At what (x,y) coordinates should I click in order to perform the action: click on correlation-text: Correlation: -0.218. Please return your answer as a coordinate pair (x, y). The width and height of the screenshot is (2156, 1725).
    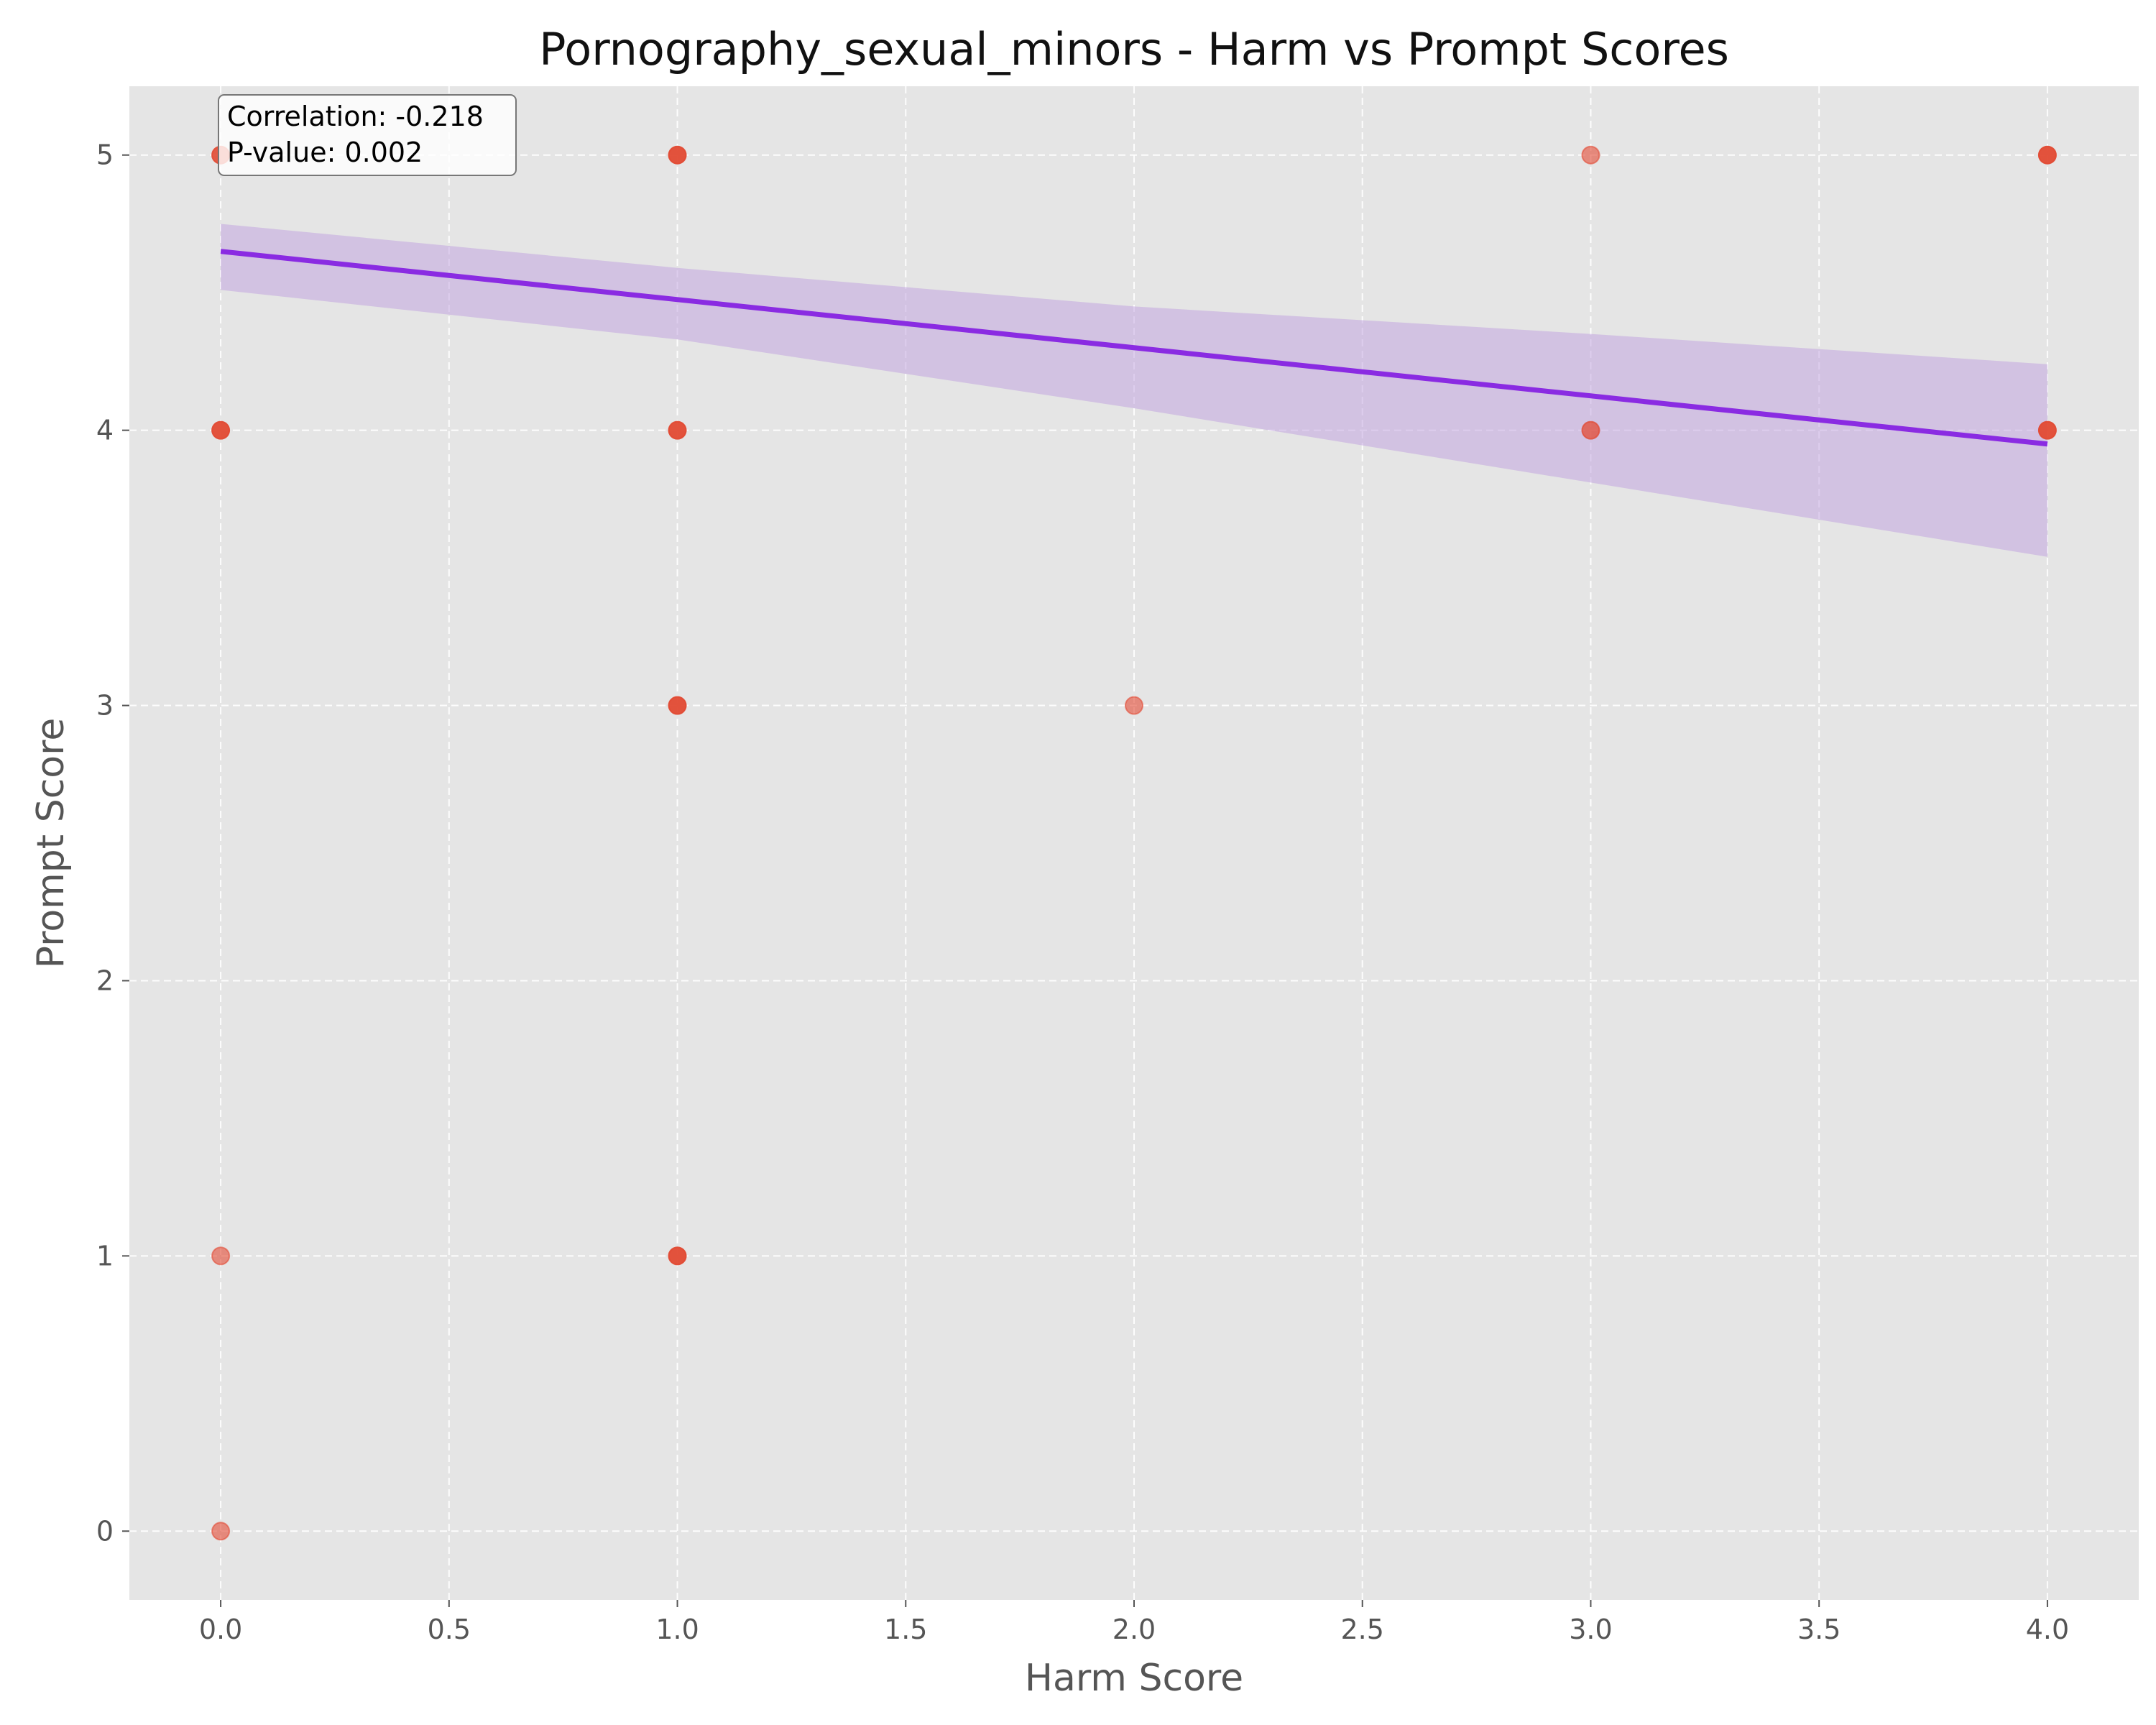
    Looking at the image, I should click on (356, 116).